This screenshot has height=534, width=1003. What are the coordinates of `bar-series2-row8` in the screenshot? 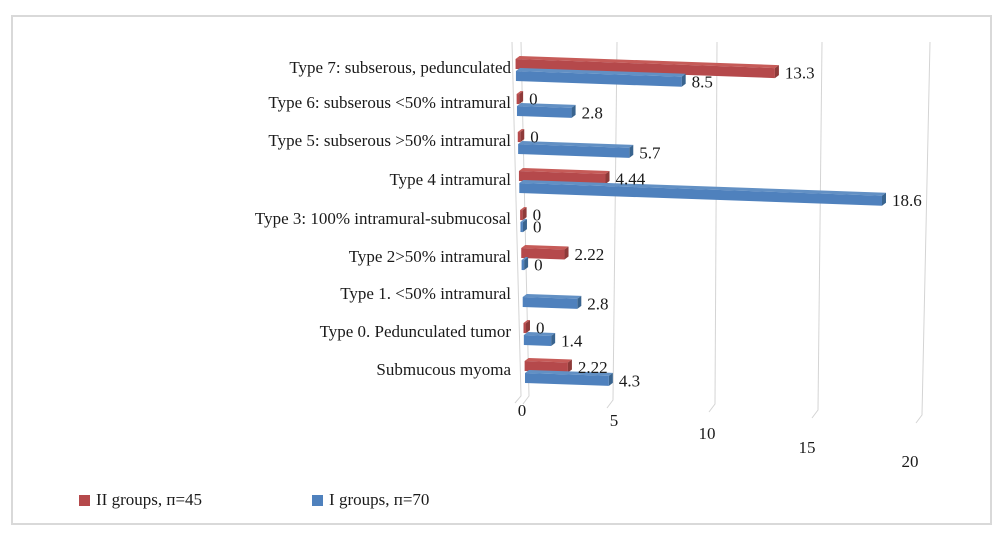 It's located at (568, 378).